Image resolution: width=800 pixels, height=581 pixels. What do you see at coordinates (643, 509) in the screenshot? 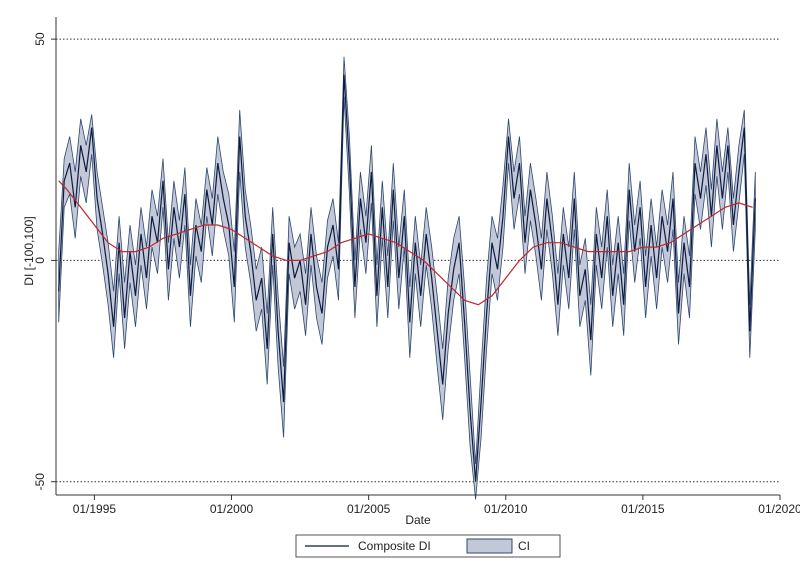
I see `x-tick-label-4: 01/2015` at bounding box center [643, 509].